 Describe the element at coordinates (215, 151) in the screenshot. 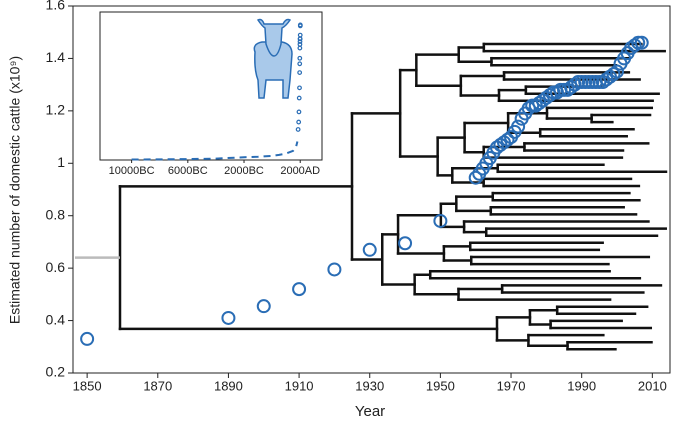

I see `trend-line` at that location.